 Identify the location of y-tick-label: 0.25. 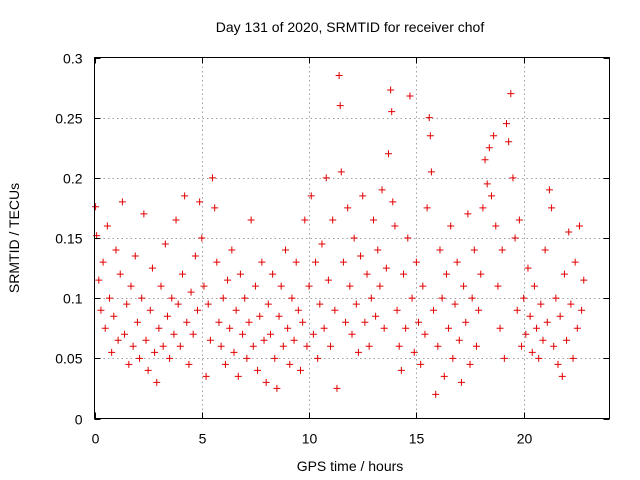
(68, 119).